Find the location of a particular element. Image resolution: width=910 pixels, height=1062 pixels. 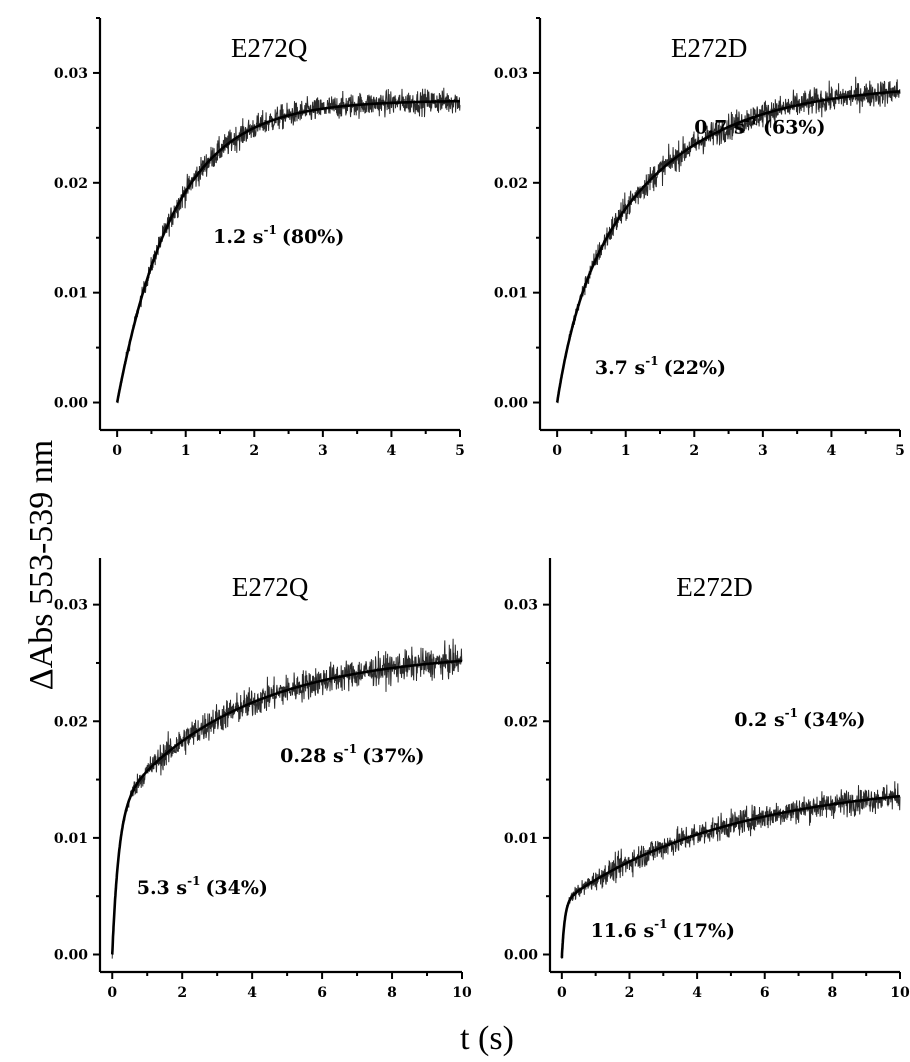

rate-value: 11.6 s is located at coordinates (623, 931).